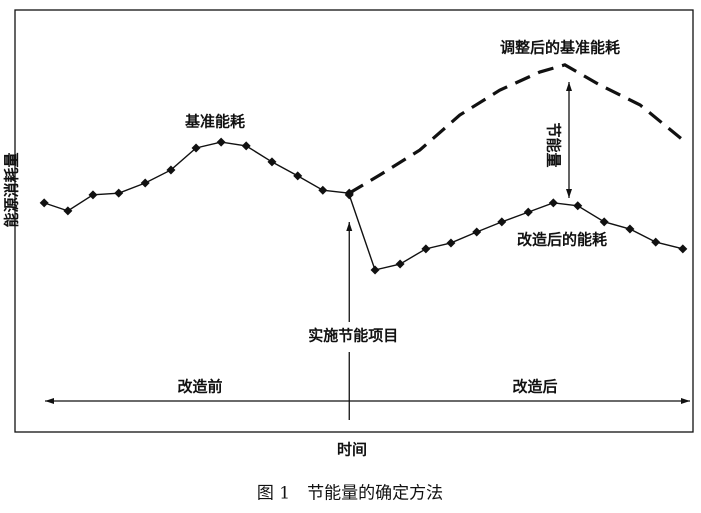 The image size is (701, 513). Describe the element at coordinates (350, 494) in the screenshot. I see `caption: 图 1 节能量的确定方法` at that location.